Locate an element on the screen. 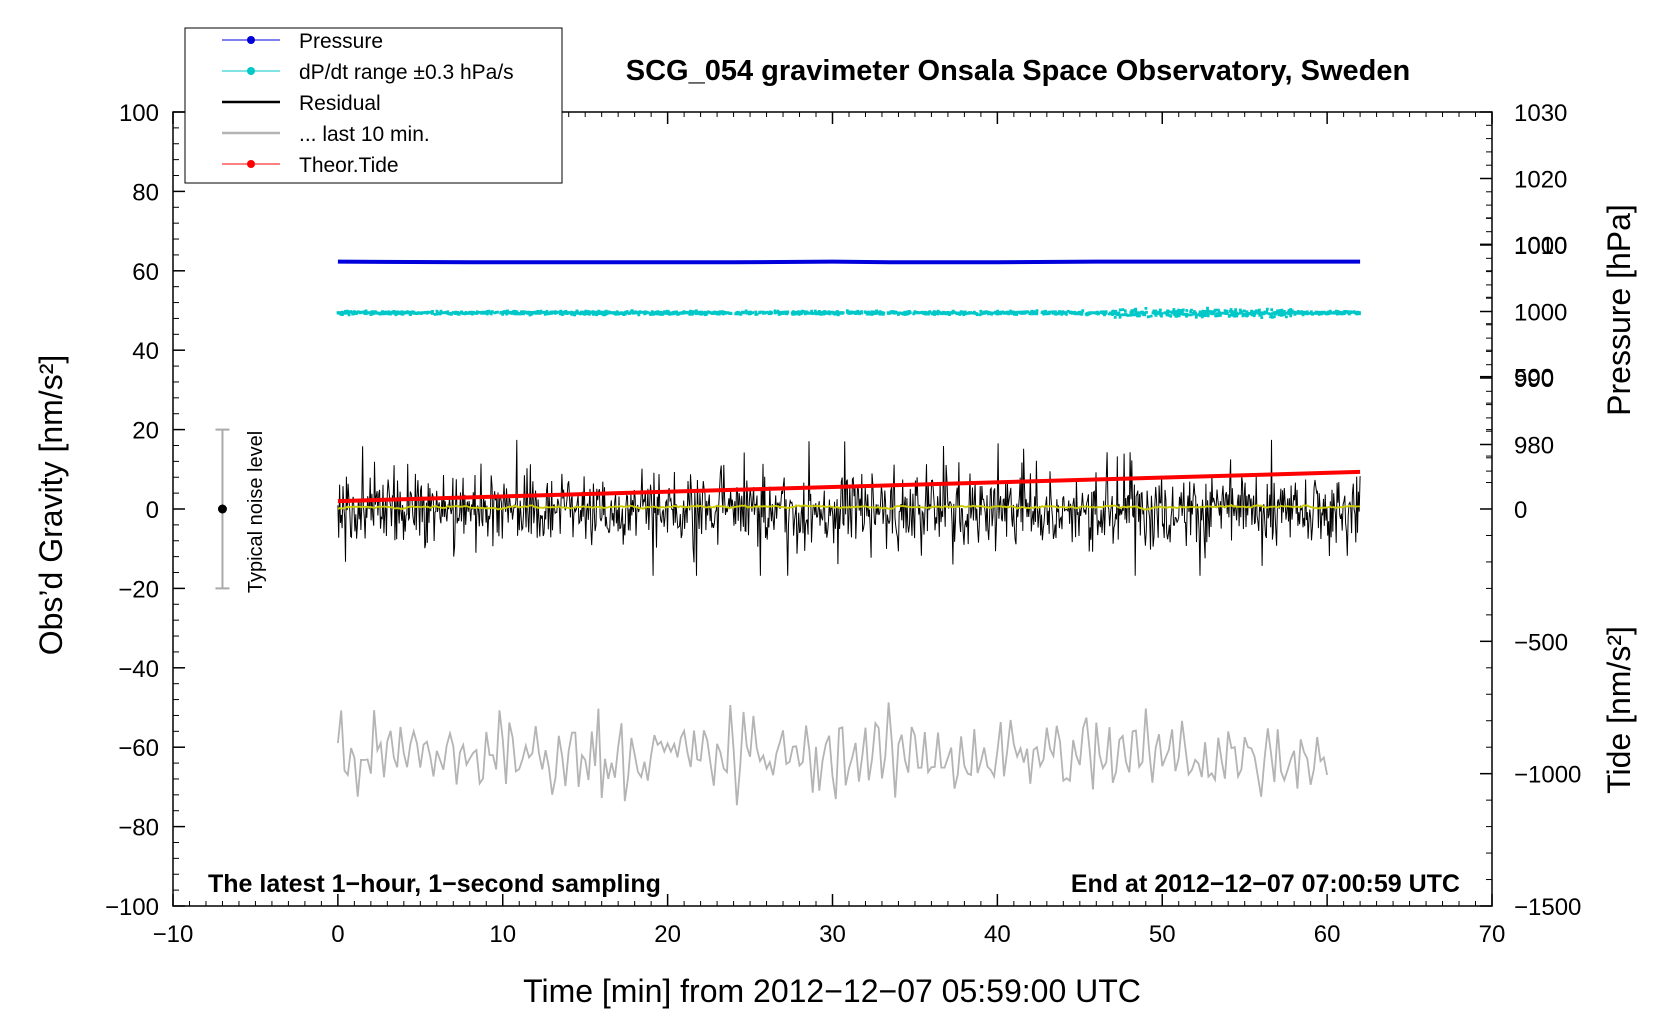 This screenshot has height=1020, width=1676. y-tide-tick-label: −1000 is located at coordinates (1547, 775).